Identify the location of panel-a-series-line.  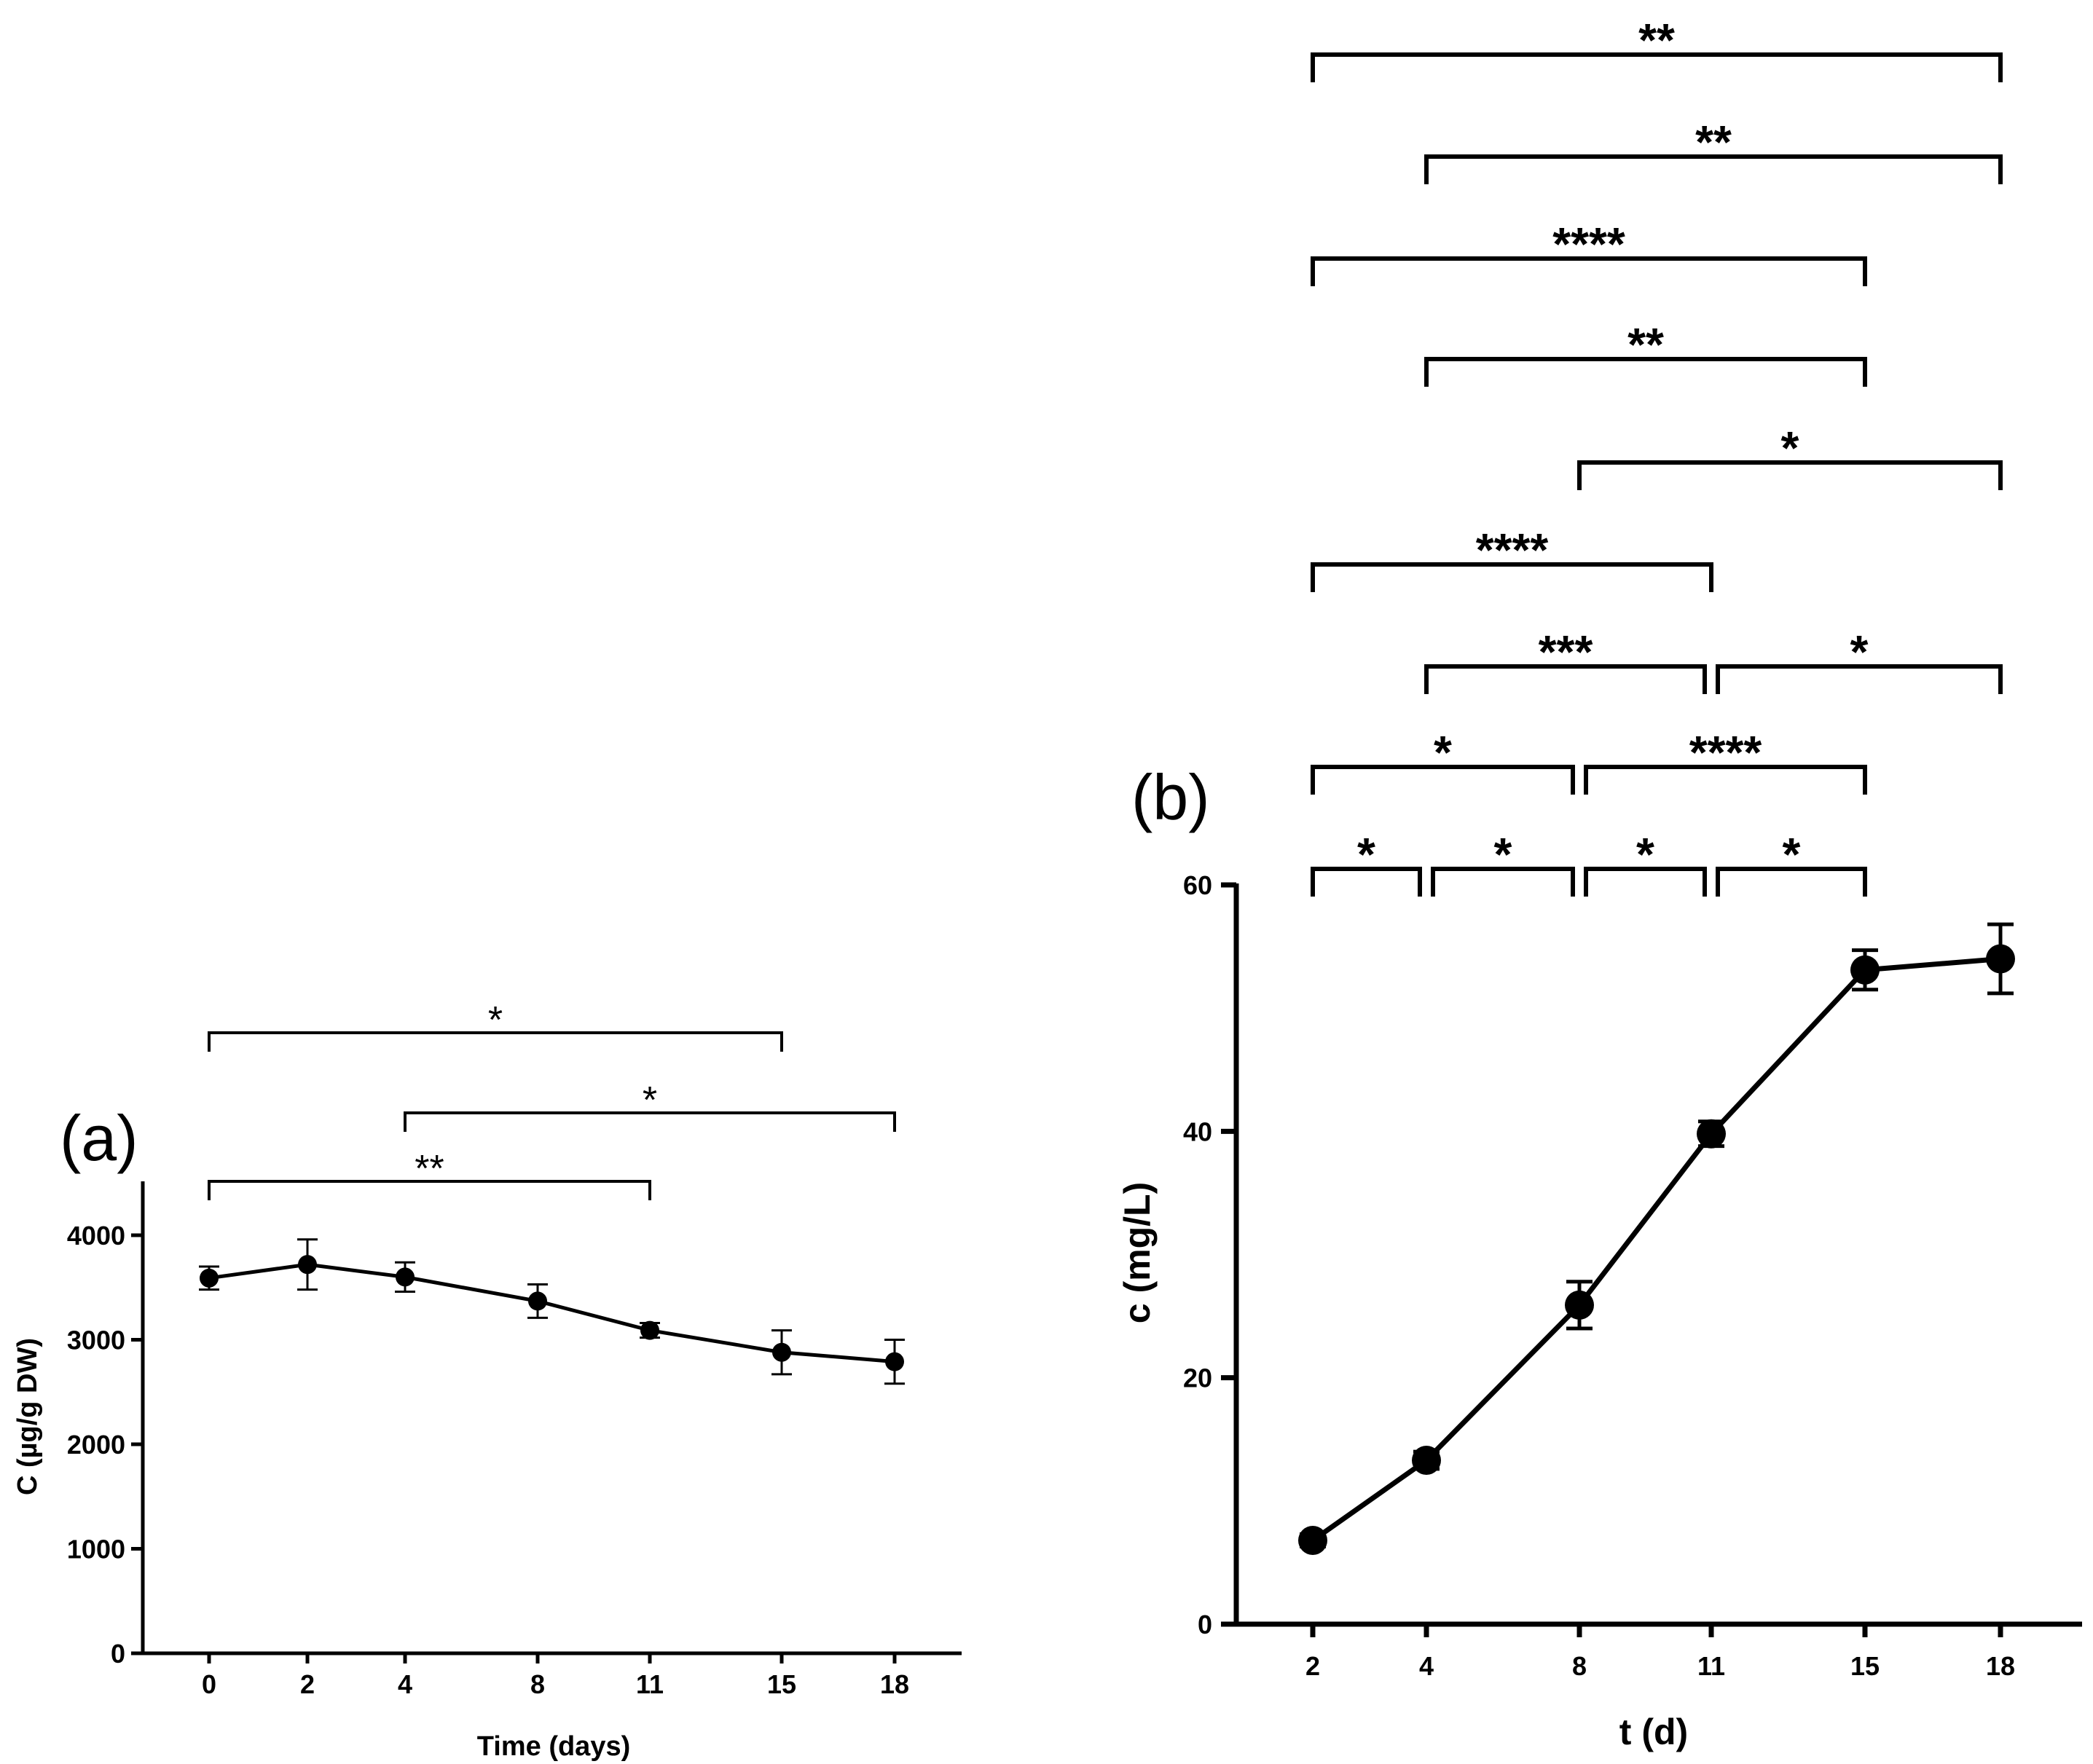
(551, 1313).